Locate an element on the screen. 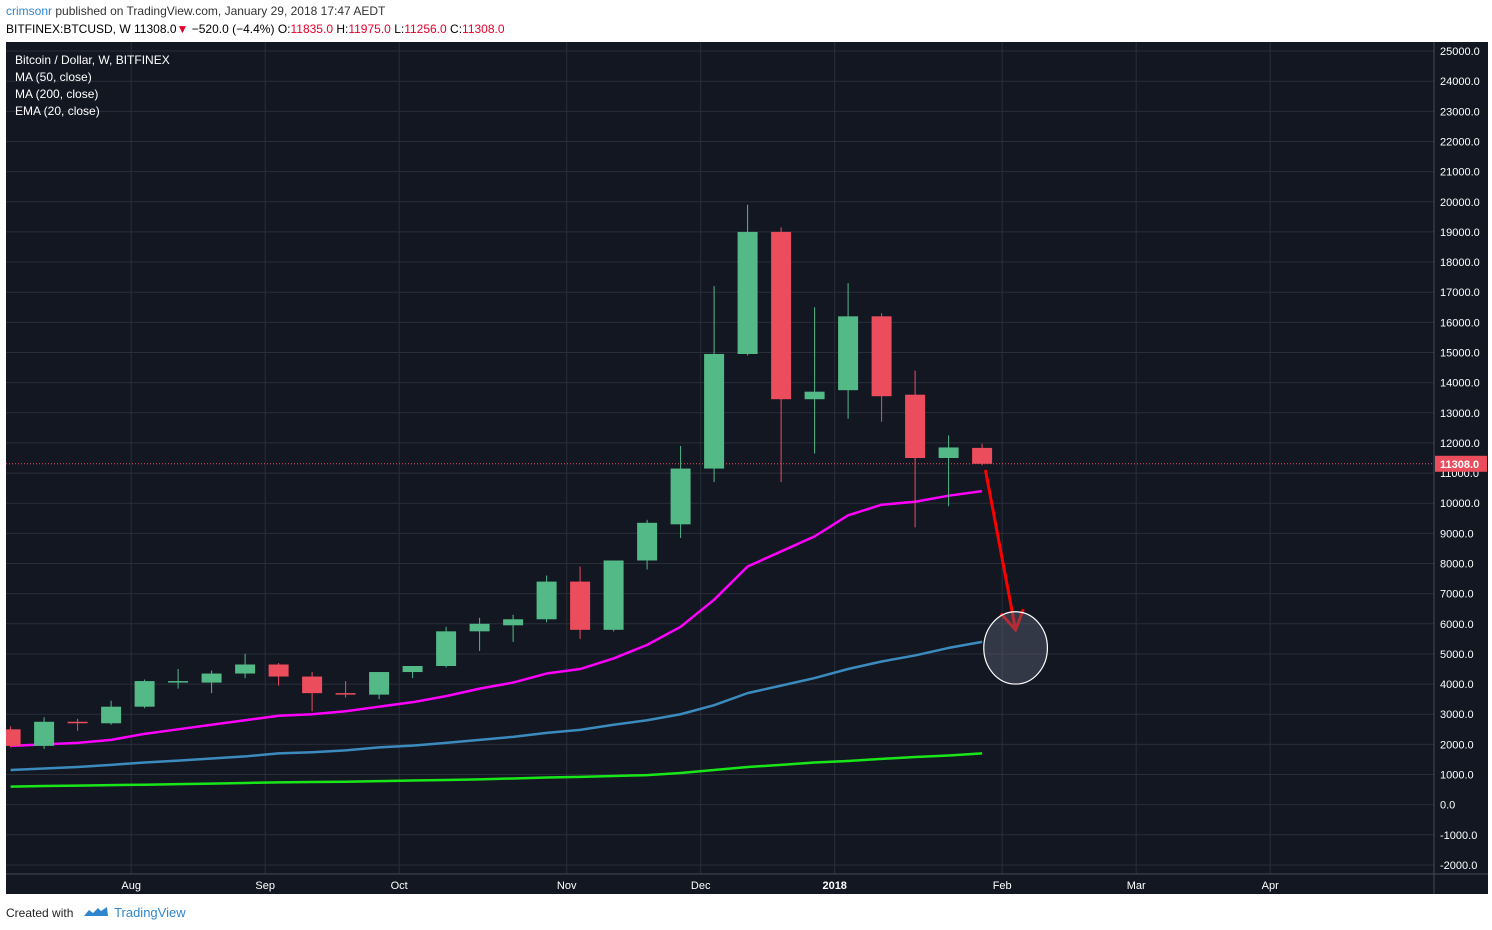 The image size is (1492, 930). price-tick-label: 0.0 is located at coordinates (1447, 806).